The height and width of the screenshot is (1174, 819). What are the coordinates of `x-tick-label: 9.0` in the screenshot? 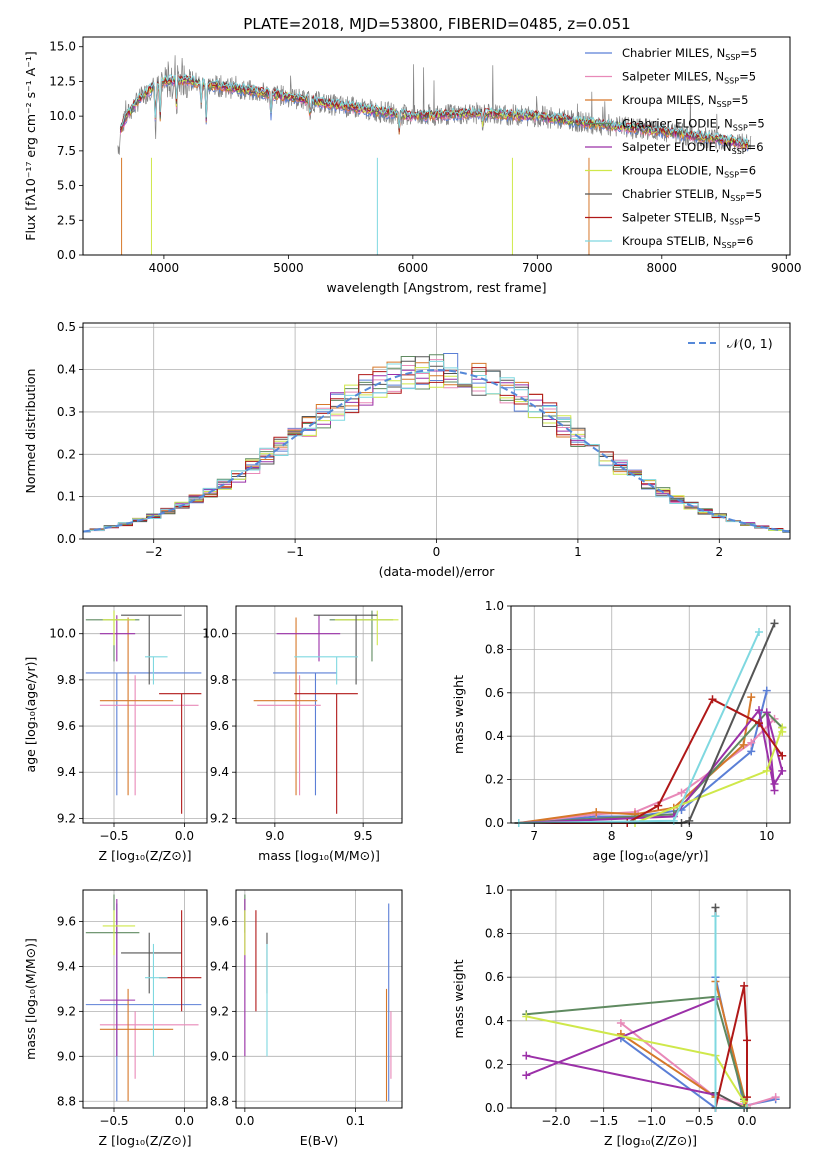 It's located at (274, 836).